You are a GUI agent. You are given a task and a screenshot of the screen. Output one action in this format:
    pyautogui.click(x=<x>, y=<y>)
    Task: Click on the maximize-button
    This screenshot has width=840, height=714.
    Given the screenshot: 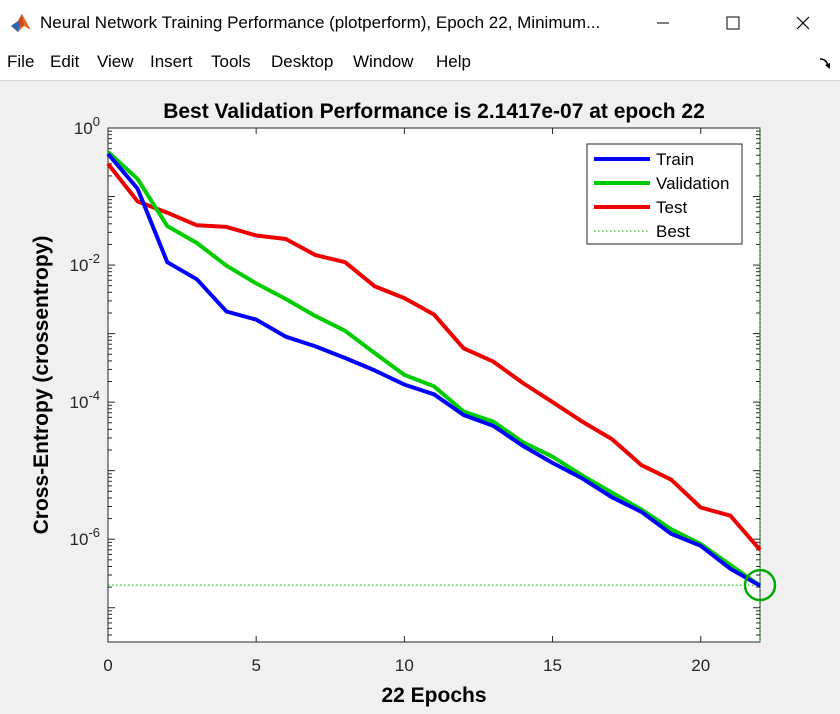 What is the action you would take?
    pyautogui.click(x=733, y=23)
    